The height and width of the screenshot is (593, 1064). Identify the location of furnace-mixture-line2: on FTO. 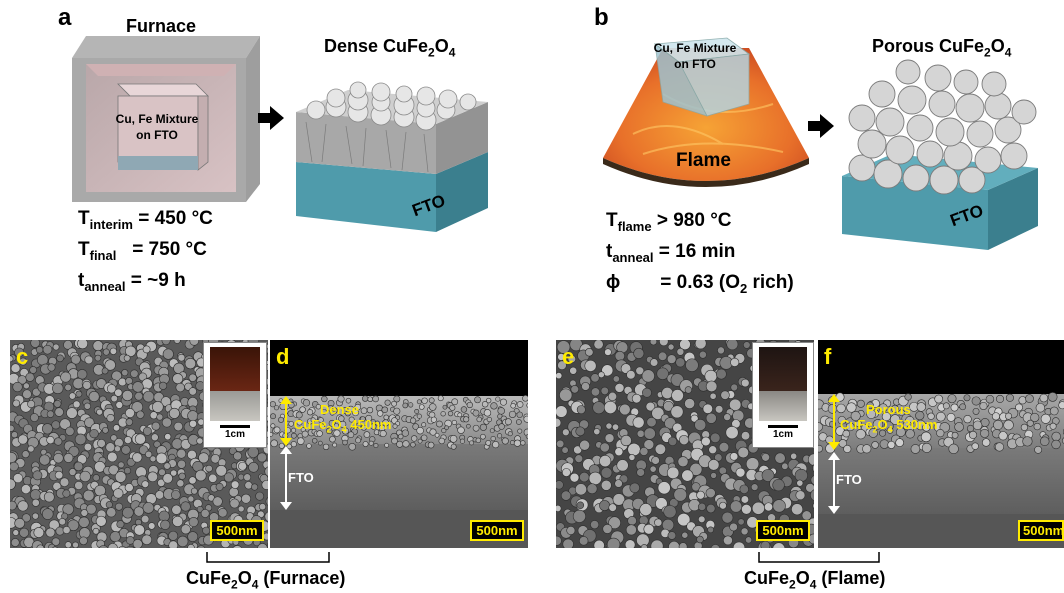
(157, 135).